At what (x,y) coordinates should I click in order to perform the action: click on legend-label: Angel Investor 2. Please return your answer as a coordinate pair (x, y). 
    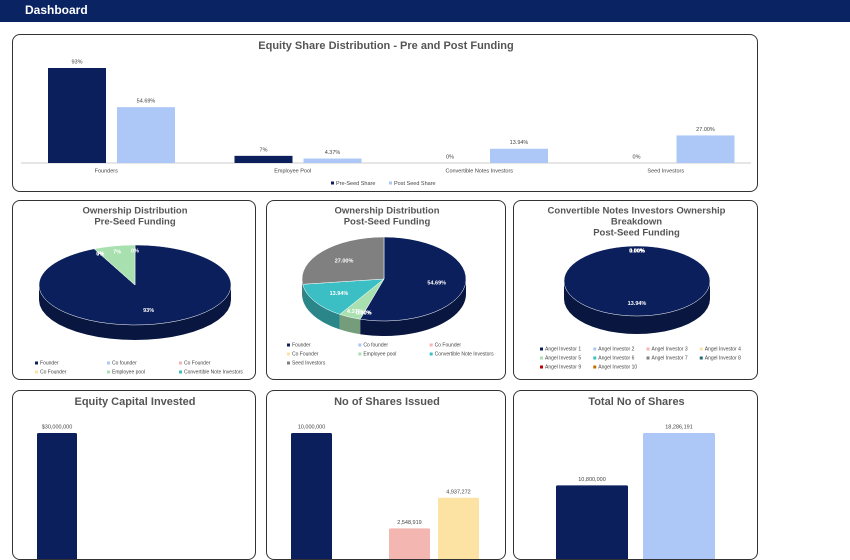
    Looking at the image, I should click on (616, 349).